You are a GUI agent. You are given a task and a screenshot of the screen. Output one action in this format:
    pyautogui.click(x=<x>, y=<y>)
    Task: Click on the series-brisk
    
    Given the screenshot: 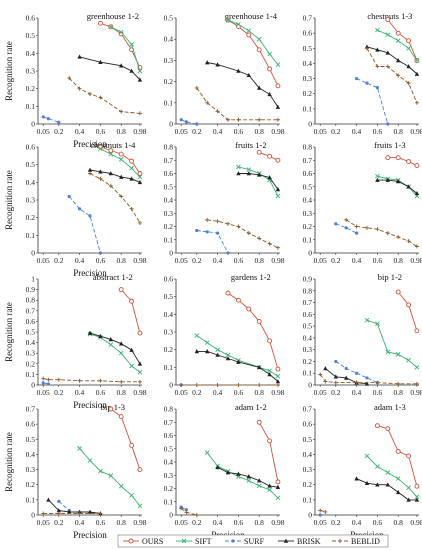 What is the action you would take?
    pyautogui.click(x=243, y=84)
    